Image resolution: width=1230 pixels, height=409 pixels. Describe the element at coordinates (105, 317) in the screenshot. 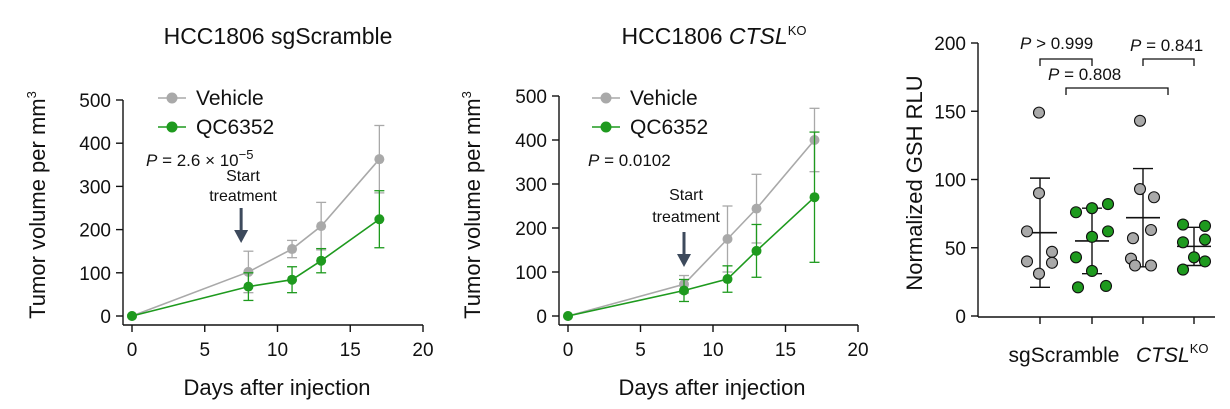

I see `panel1-ytick-label-0: 0` at that location.